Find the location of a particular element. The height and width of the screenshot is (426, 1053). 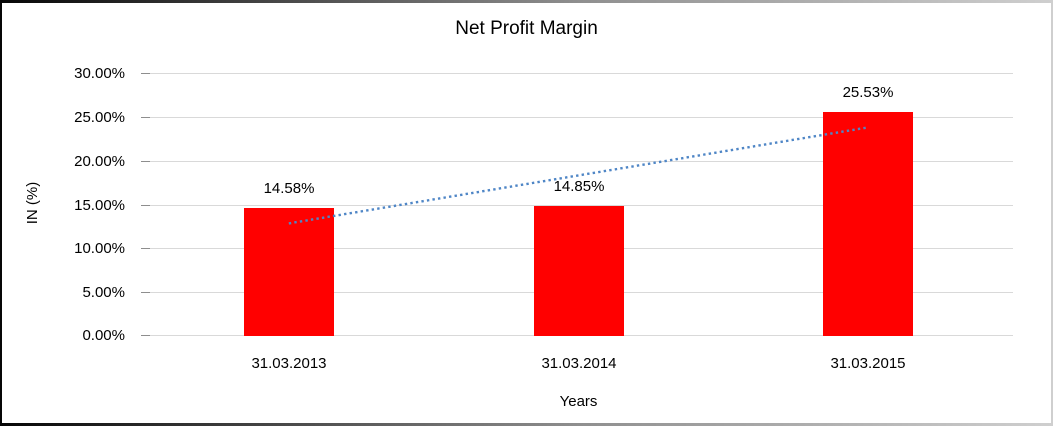

y-tick-label: 5.00% is located at coordinates (103, 292).